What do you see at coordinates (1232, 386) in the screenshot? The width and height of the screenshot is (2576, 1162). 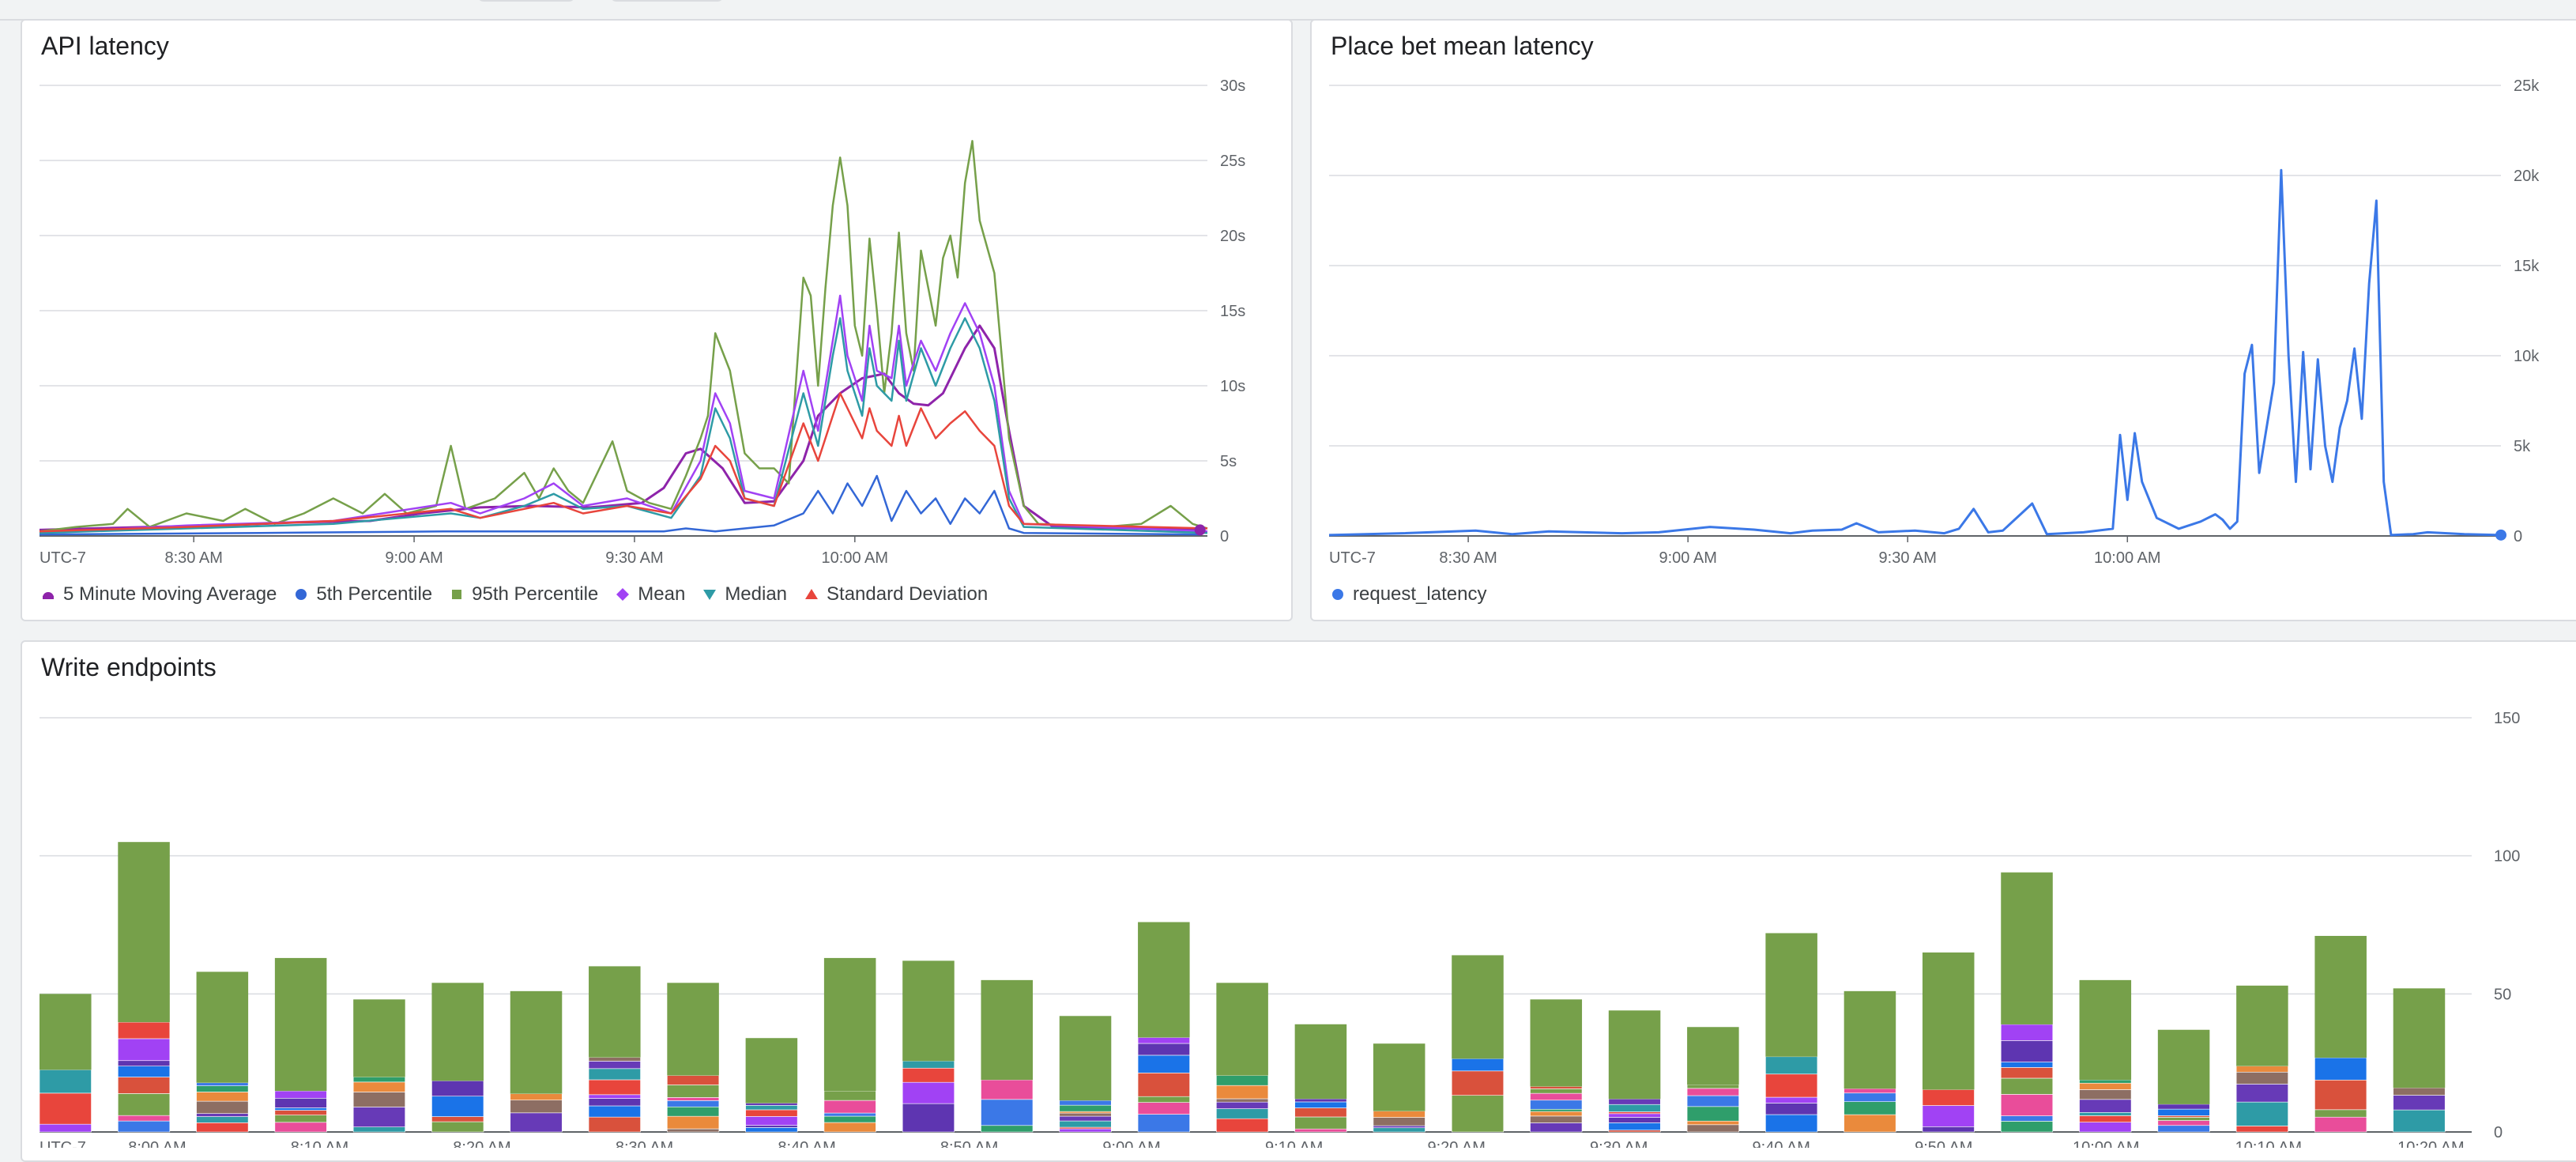 I see `y-tick-label: 10s` at bounding box center [1232, 386].